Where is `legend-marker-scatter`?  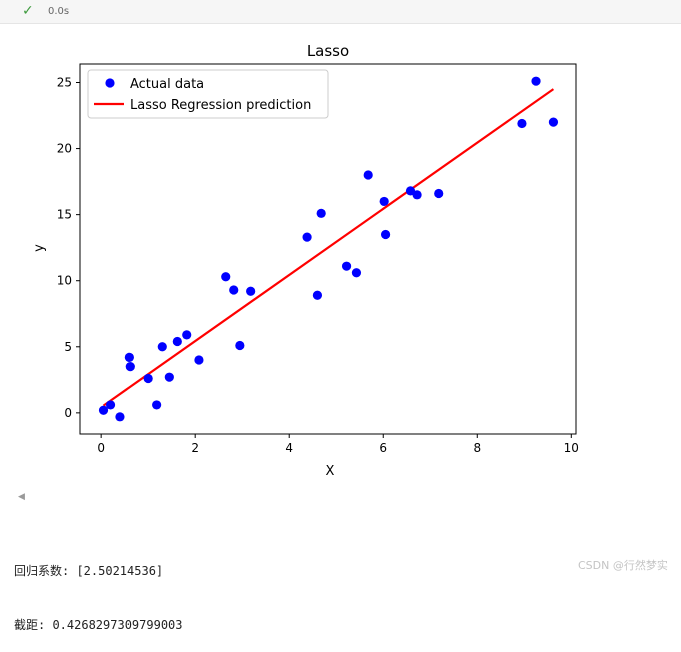 legend-marker-scatter is located at coordinates (110, 83).